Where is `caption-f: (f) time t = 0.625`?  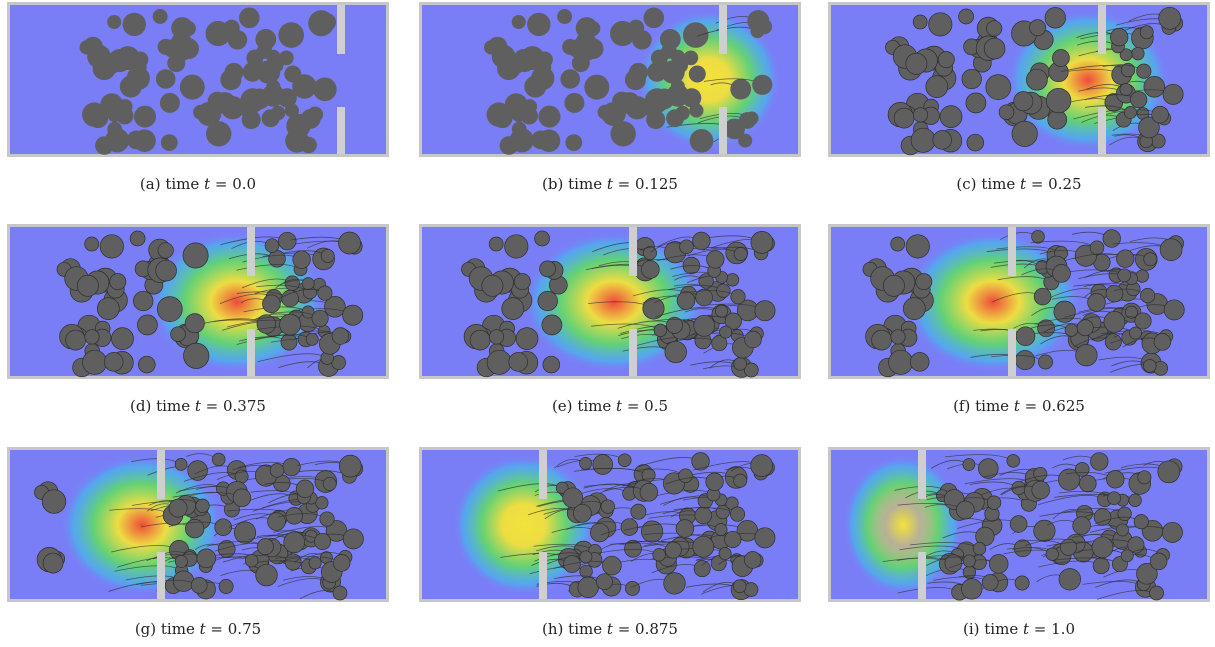
caption-f: (f) time t = 0.625 is located at coordinates (1019, 406).